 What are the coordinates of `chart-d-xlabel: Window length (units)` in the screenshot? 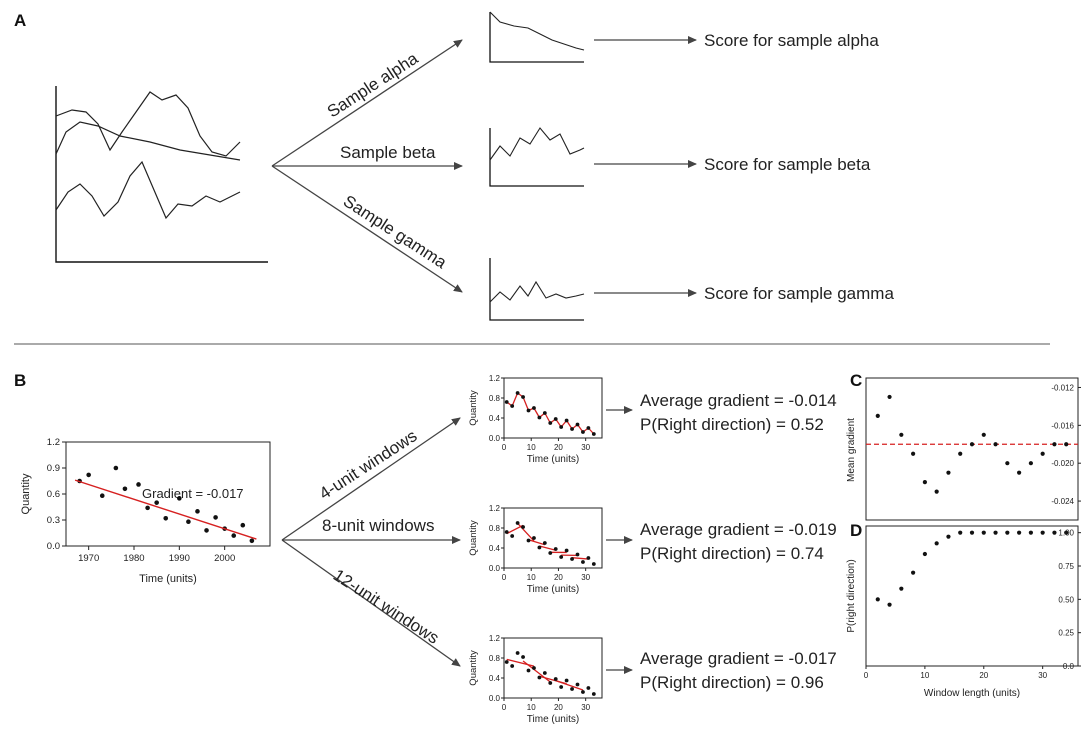 It's located at (972, 693).